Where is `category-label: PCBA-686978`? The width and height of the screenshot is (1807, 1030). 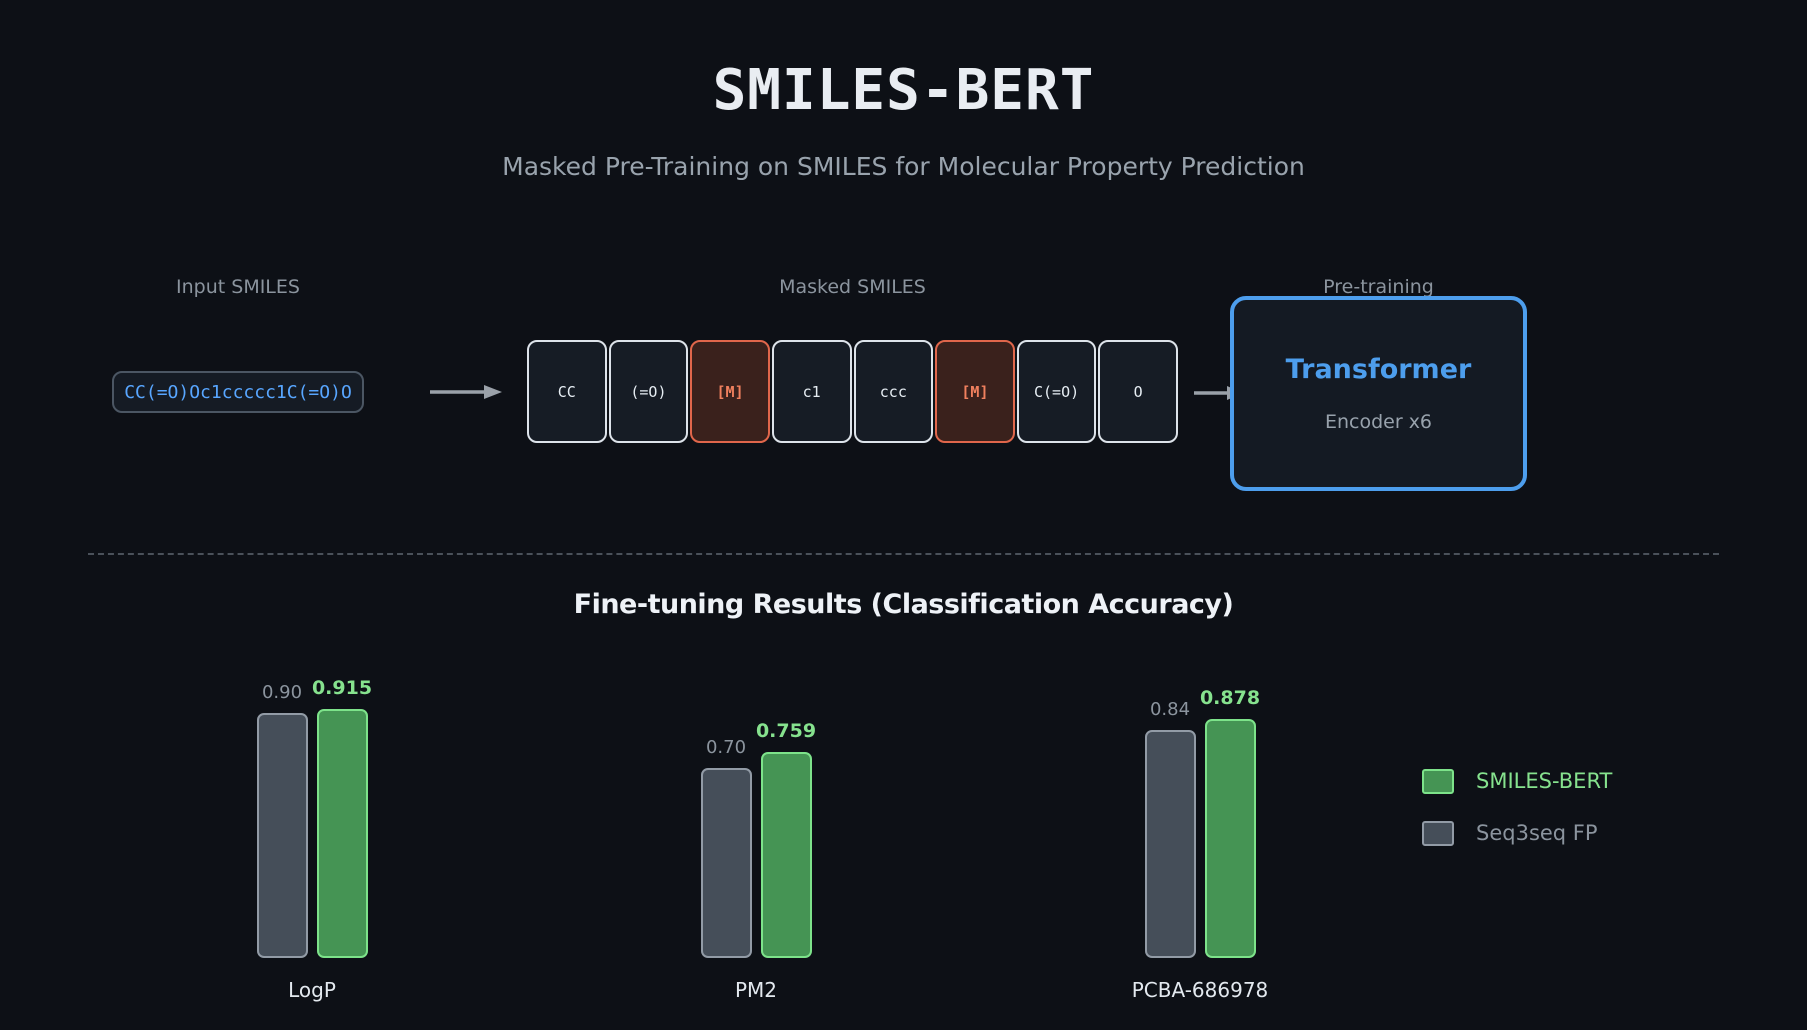 category-label: PCBA-686978 is located at coordinates (1200, 990).